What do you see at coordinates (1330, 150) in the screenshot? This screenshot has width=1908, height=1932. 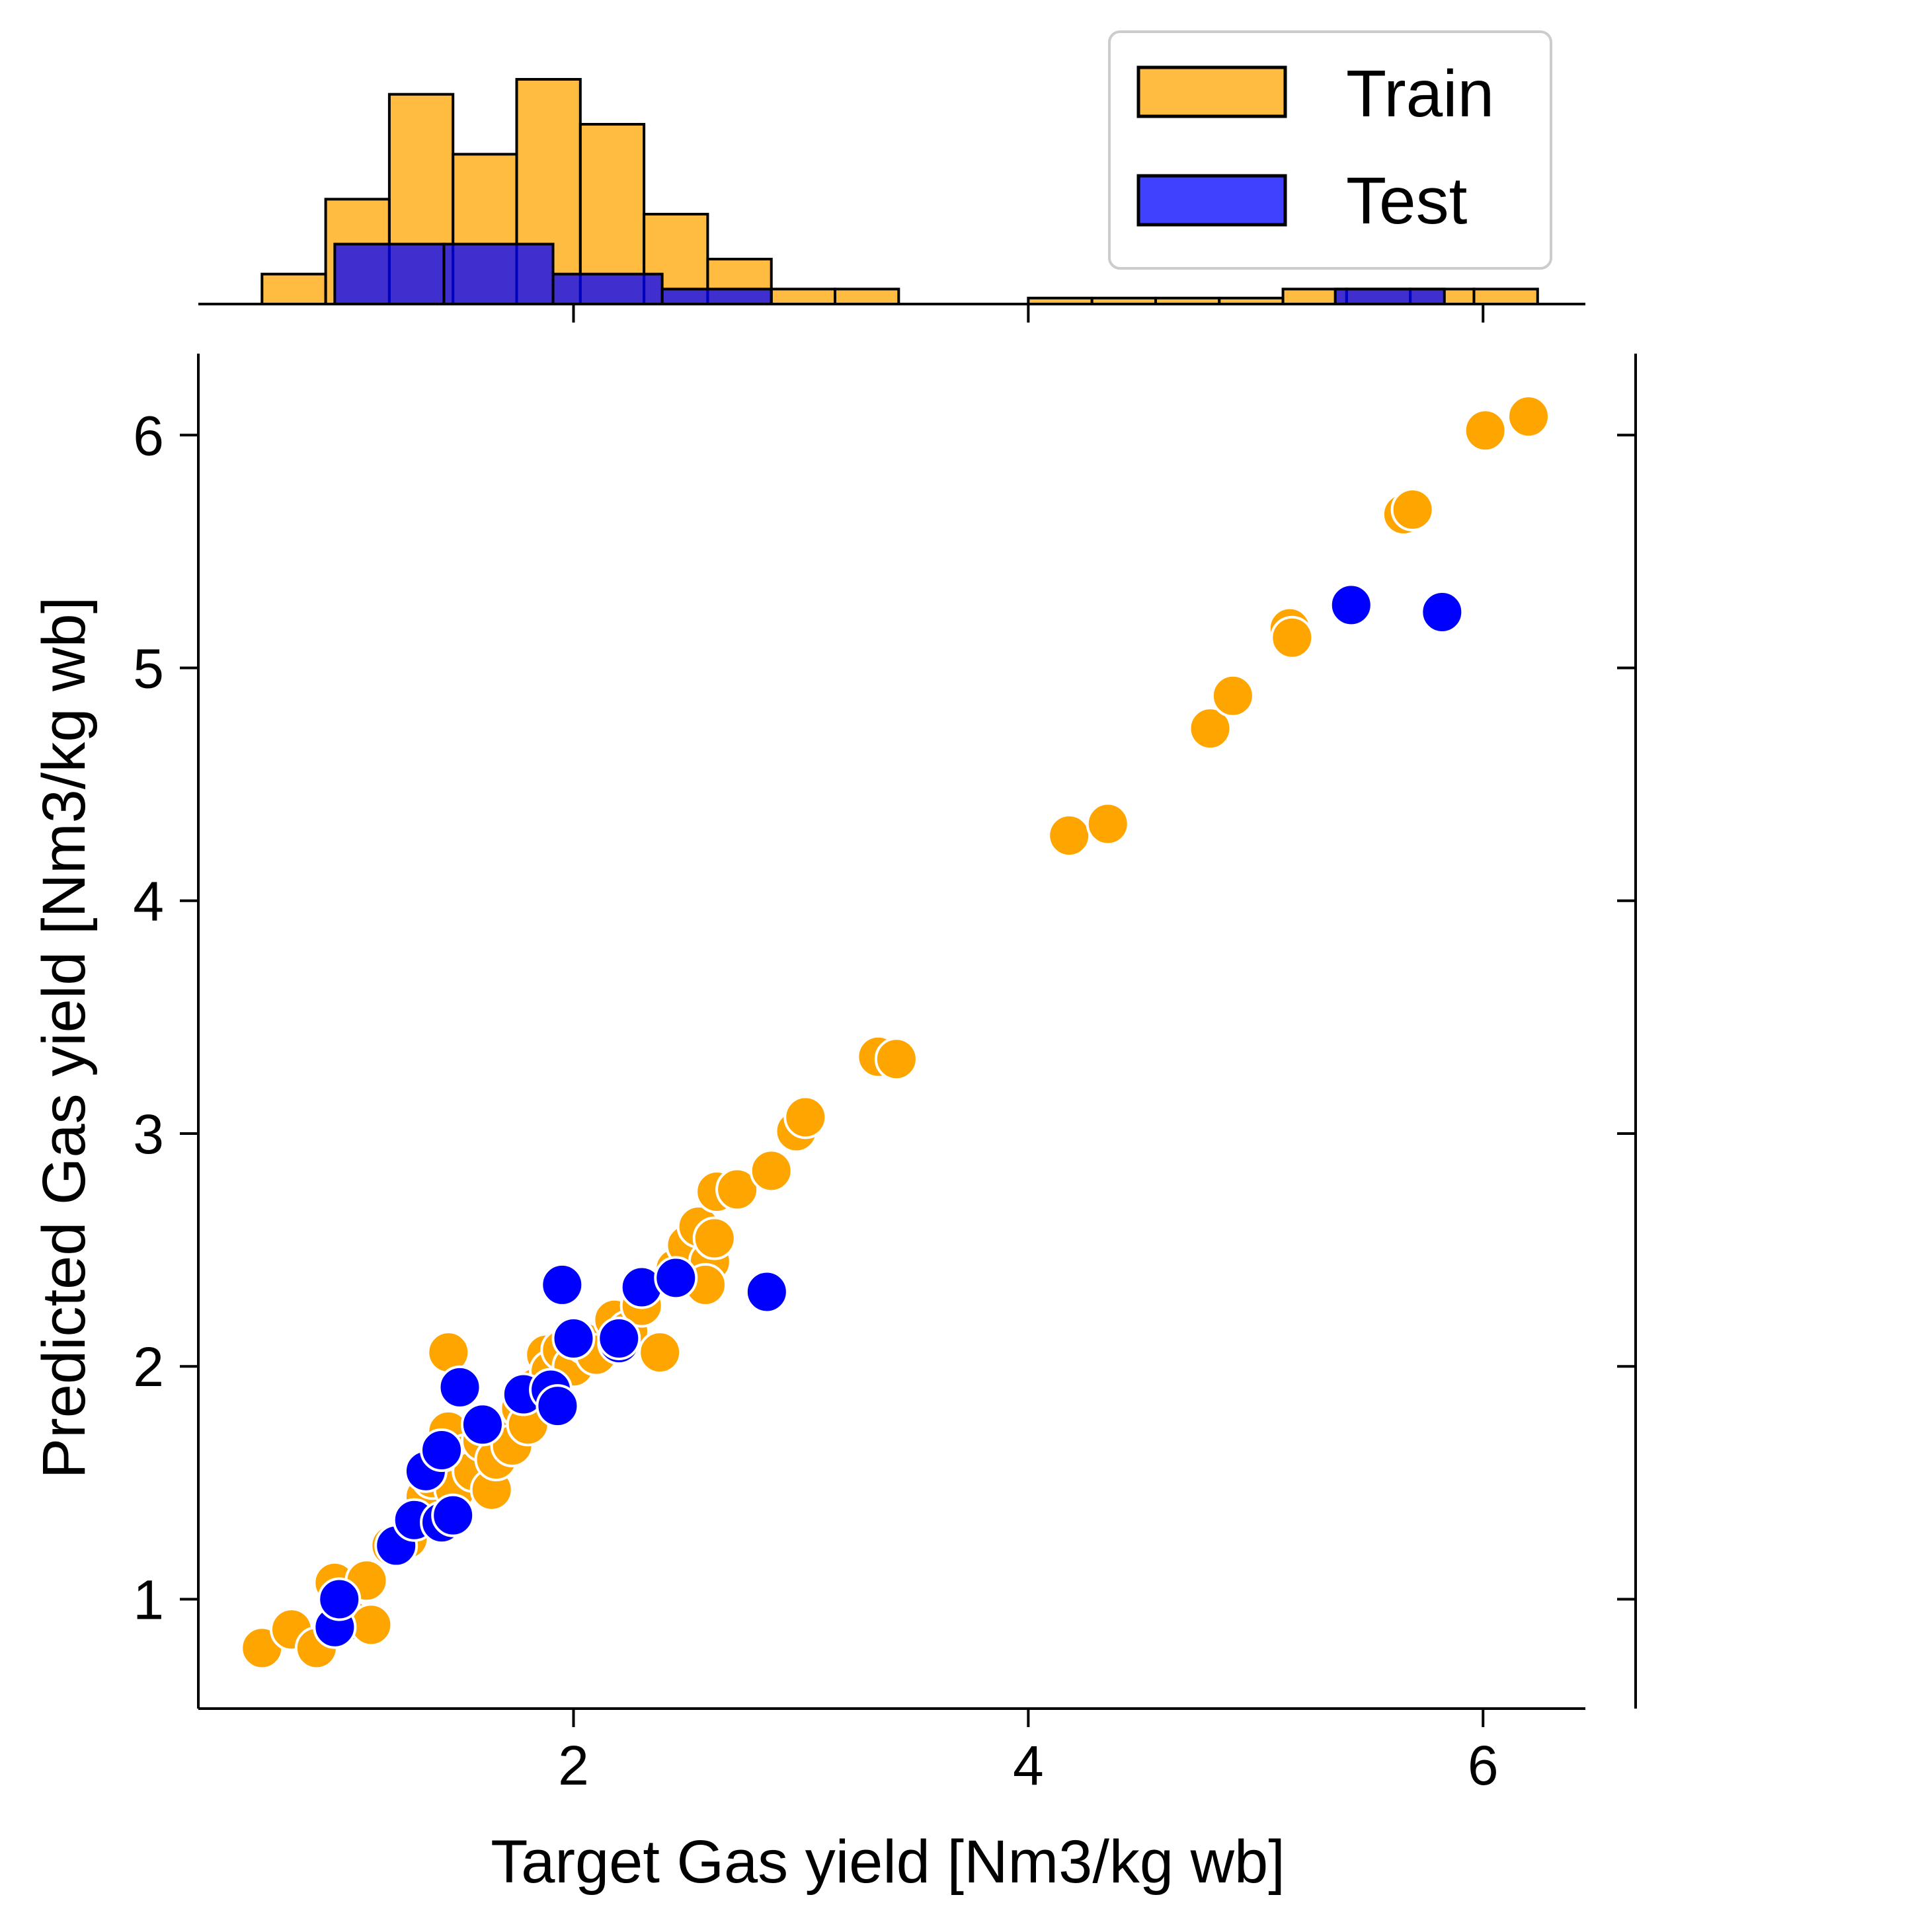 I see `legend: Train Test` at bounding box center [1330, 150].